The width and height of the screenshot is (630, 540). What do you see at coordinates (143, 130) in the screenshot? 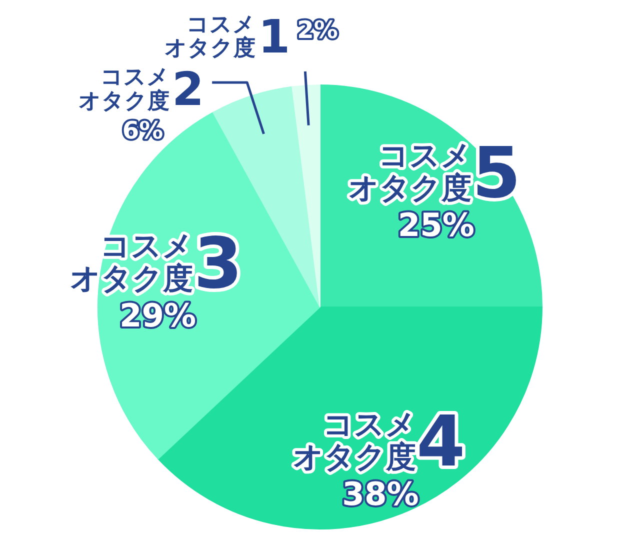
I see `data-label: 6%` at bounding box center [143, 130].